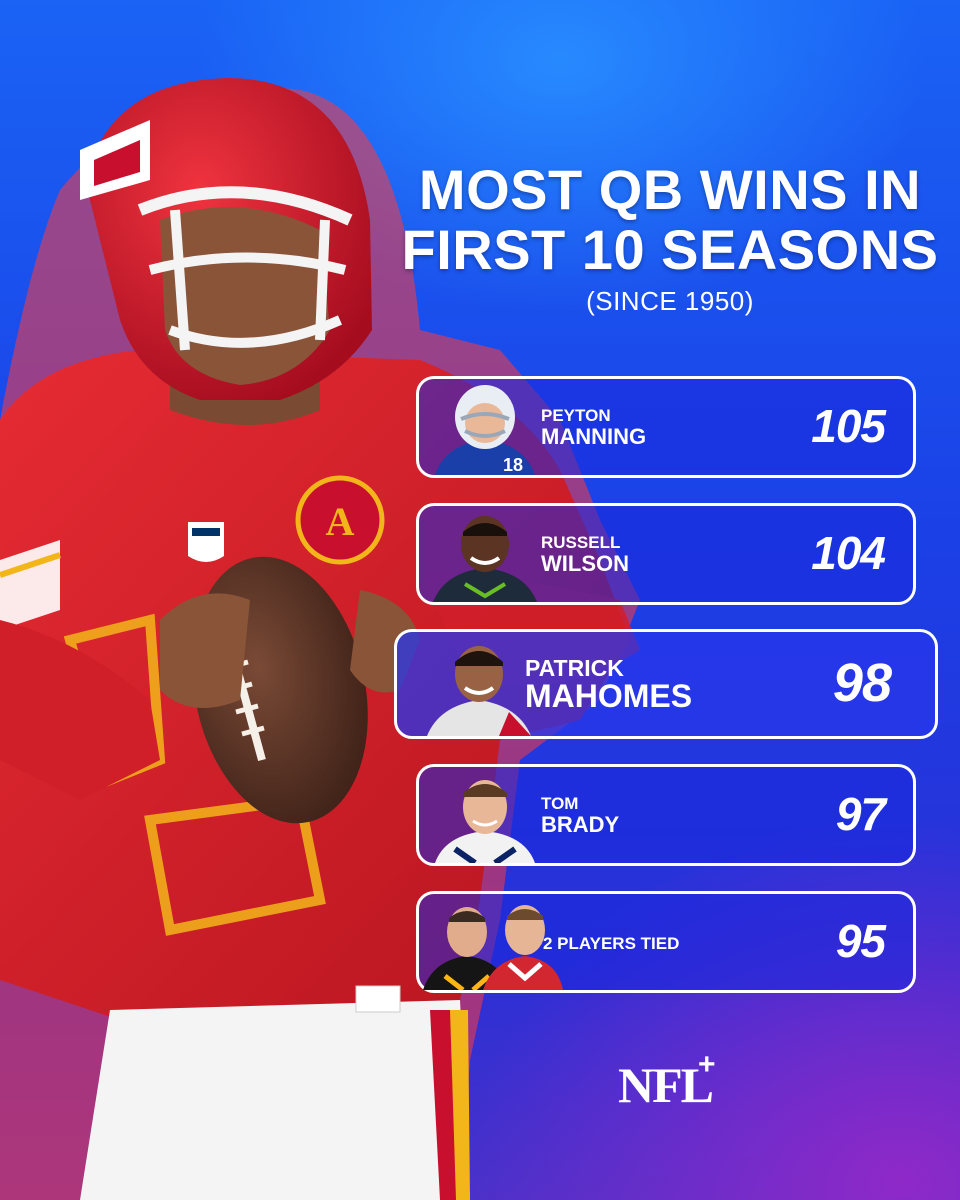 The width and height of the screenshot is (960, 1200). Describe the element at coordinates (609, 685) in the screenshot. I see `player-name: PATRICK MAHOMES` at that location.